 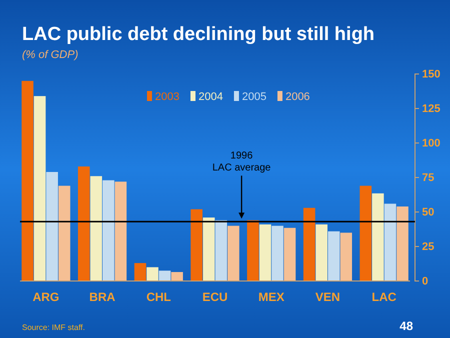 I want to click on legend-label: 2006, so click(x=297, y=97).